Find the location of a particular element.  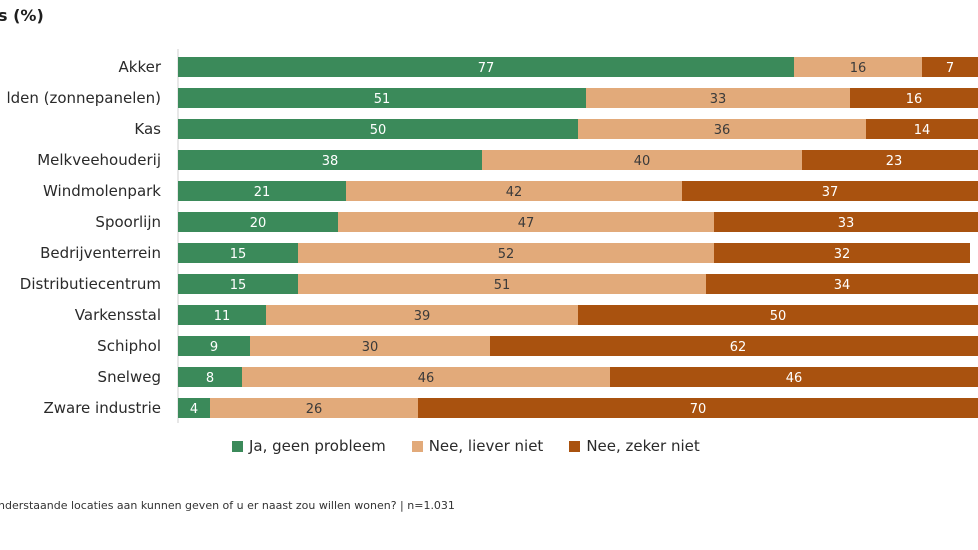

chart-title: s (%) is located at coordinates (22, 15).